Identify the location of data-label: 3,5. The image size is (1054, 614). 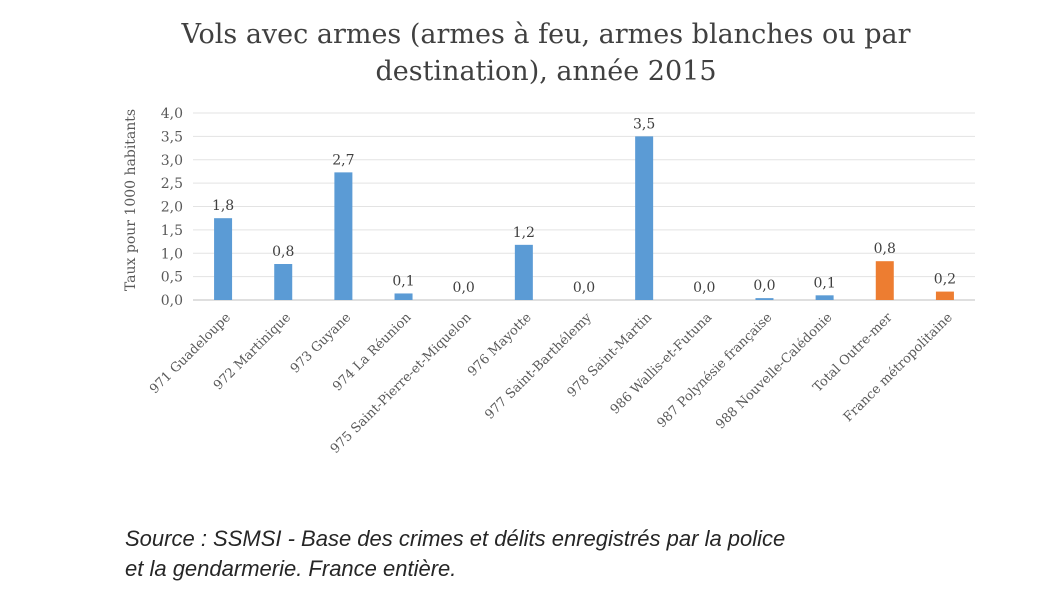
(644, 124).